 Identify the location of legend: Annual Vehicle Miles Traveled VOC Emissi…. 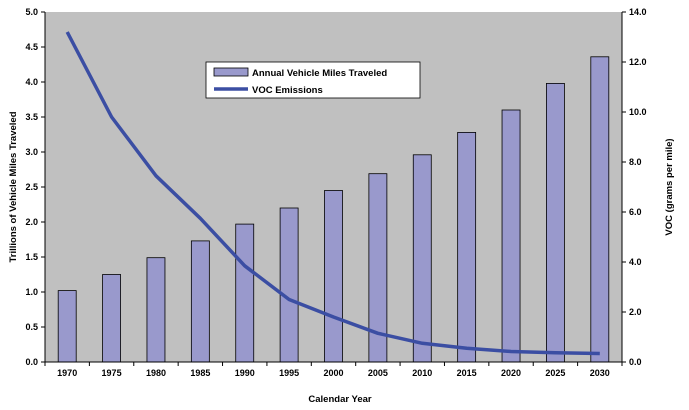
(313, 80).